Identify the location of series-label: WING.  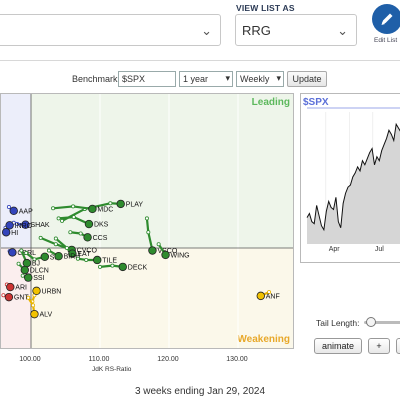
(180, 255).